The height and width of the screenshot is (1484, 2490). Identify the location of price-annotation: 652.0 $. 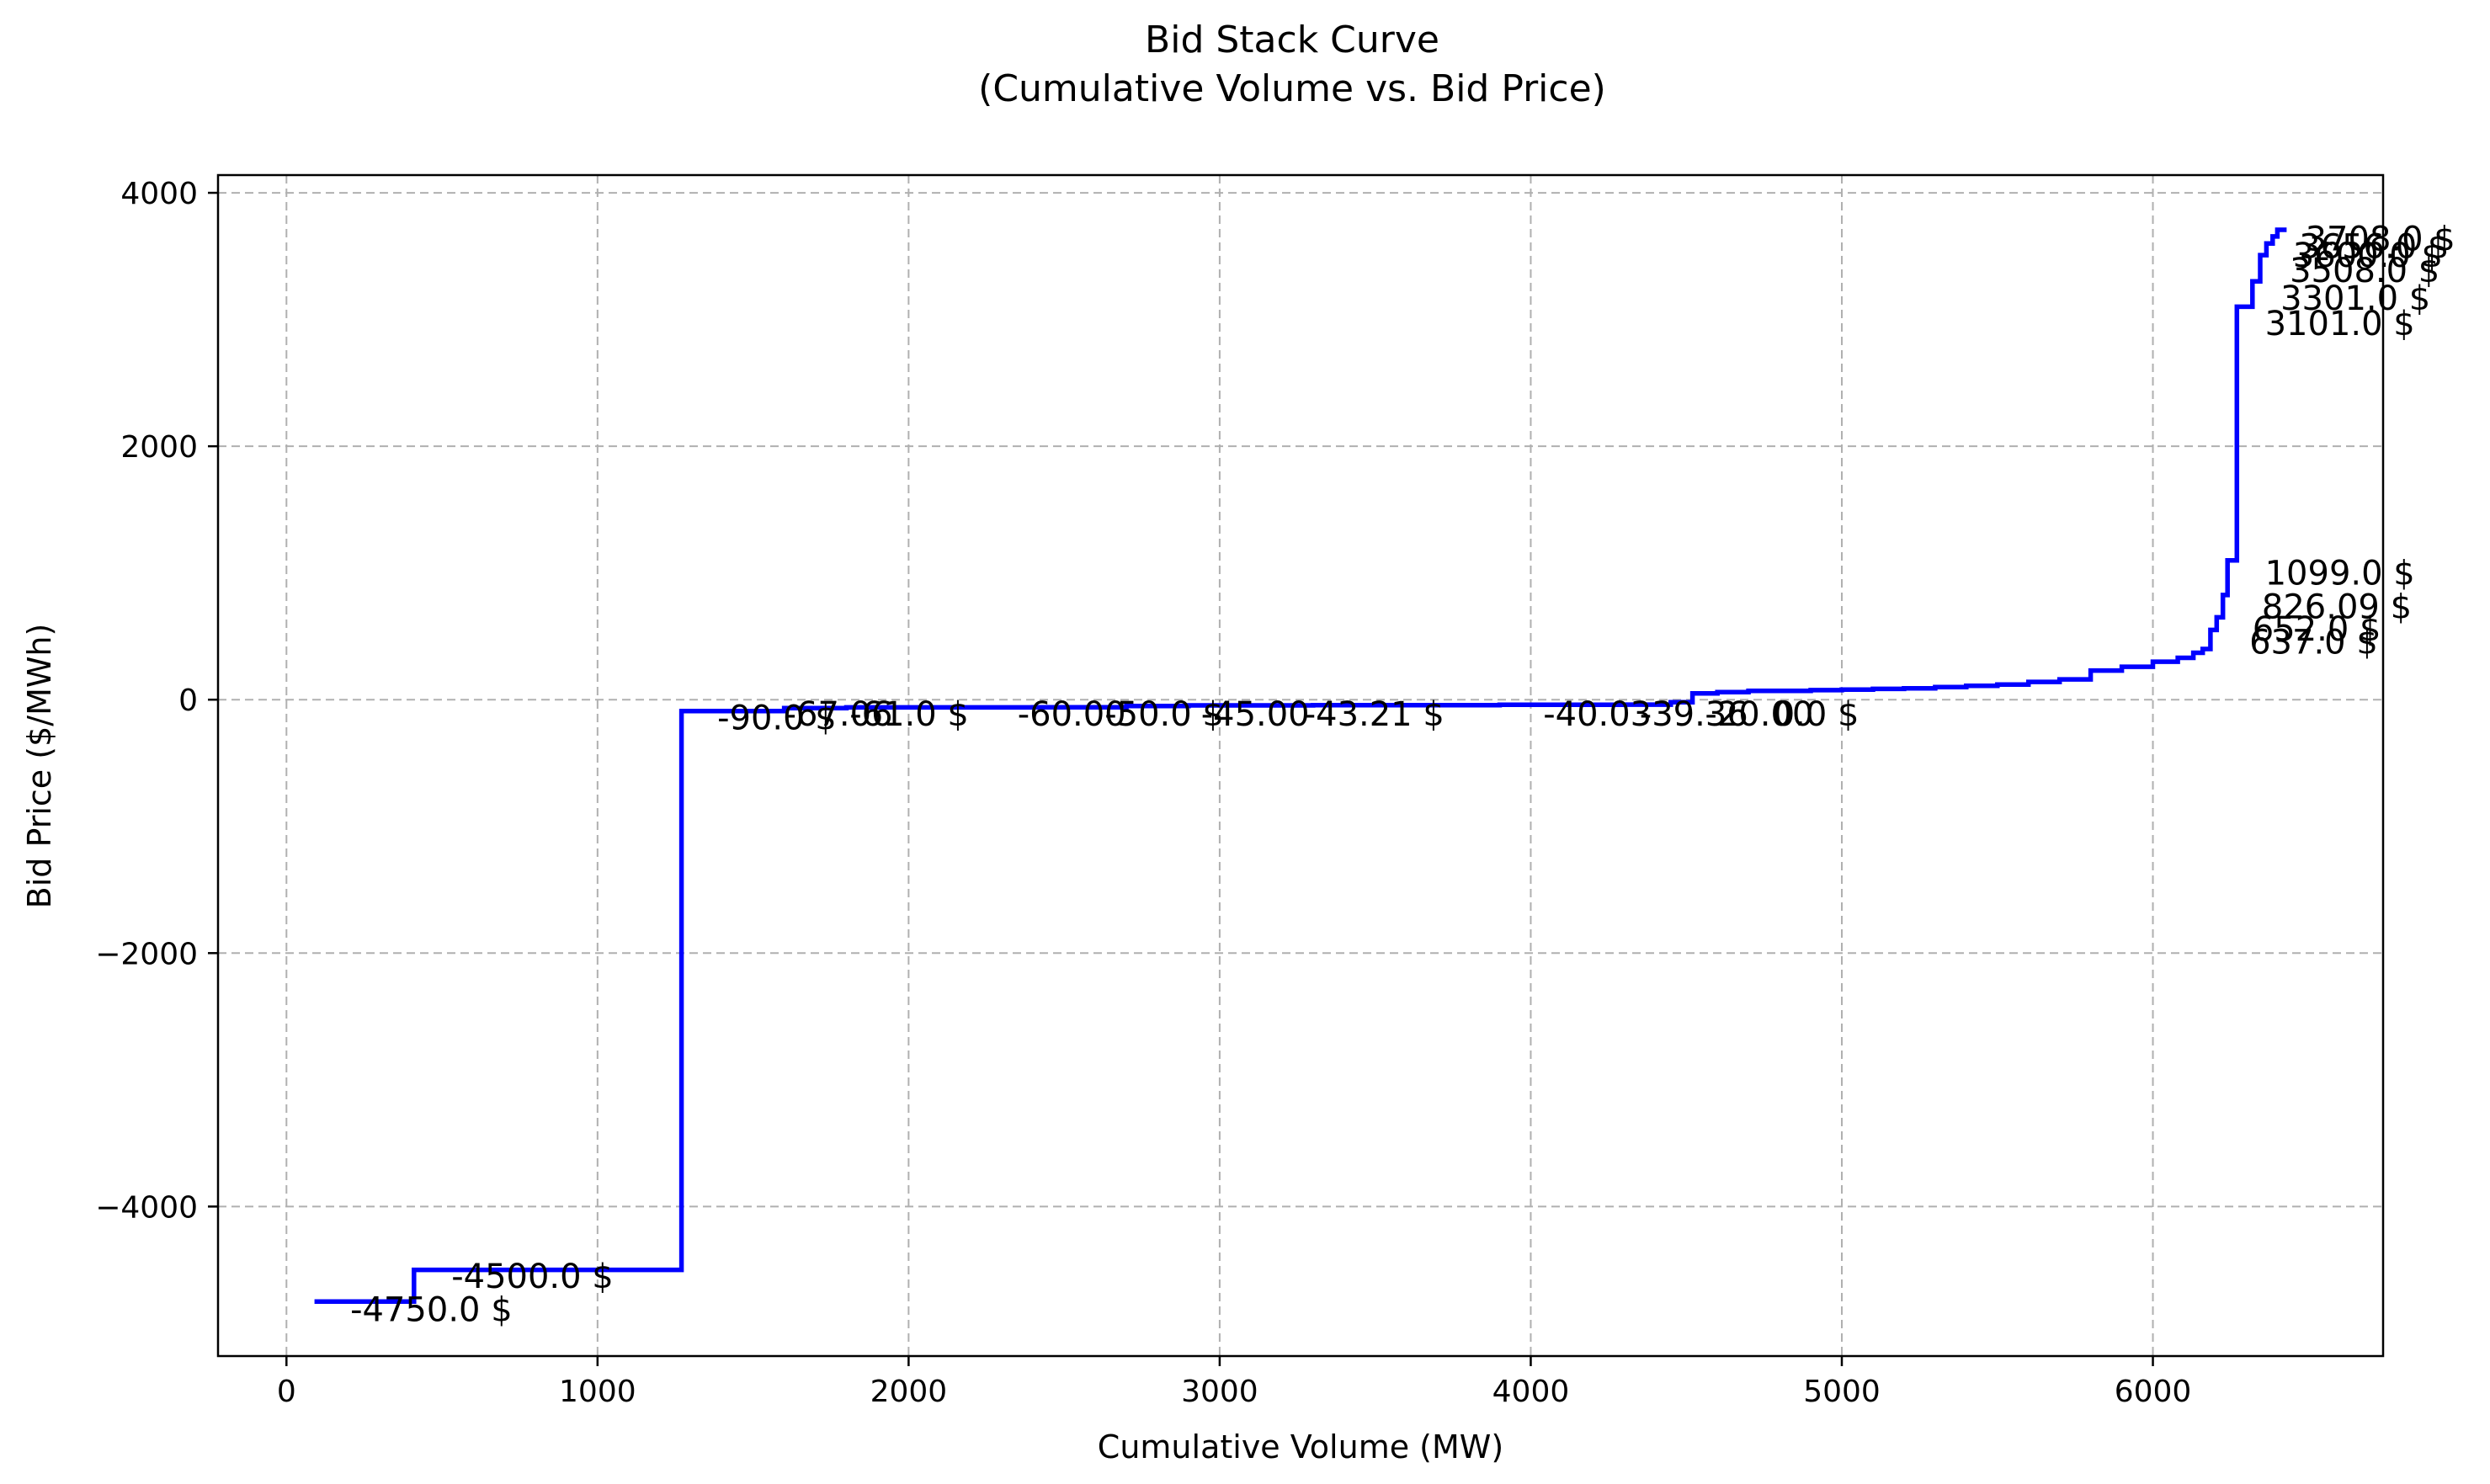
(2317, 629).